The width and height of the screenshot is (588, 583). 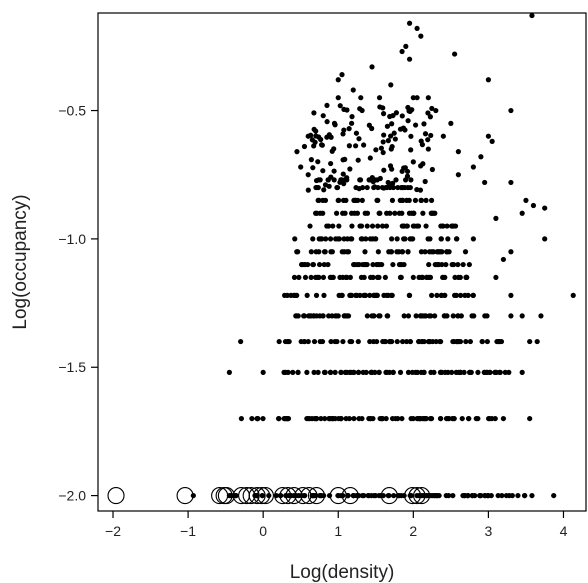 I want to click on data-point-open, so click(x=220, y=496).